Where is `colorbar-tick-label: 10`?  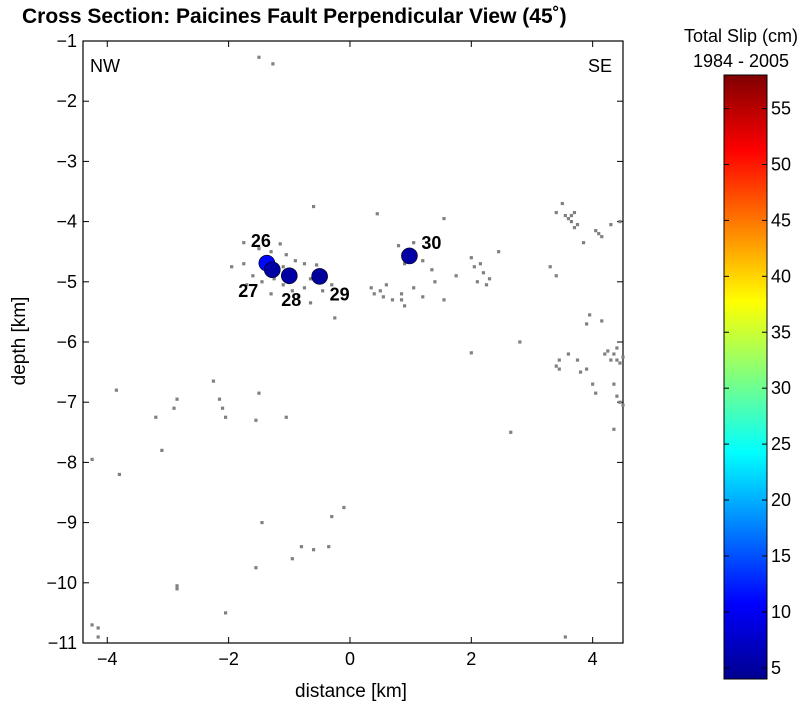 colorbar-tick-label: 10 is located at coordinates (781, 612).